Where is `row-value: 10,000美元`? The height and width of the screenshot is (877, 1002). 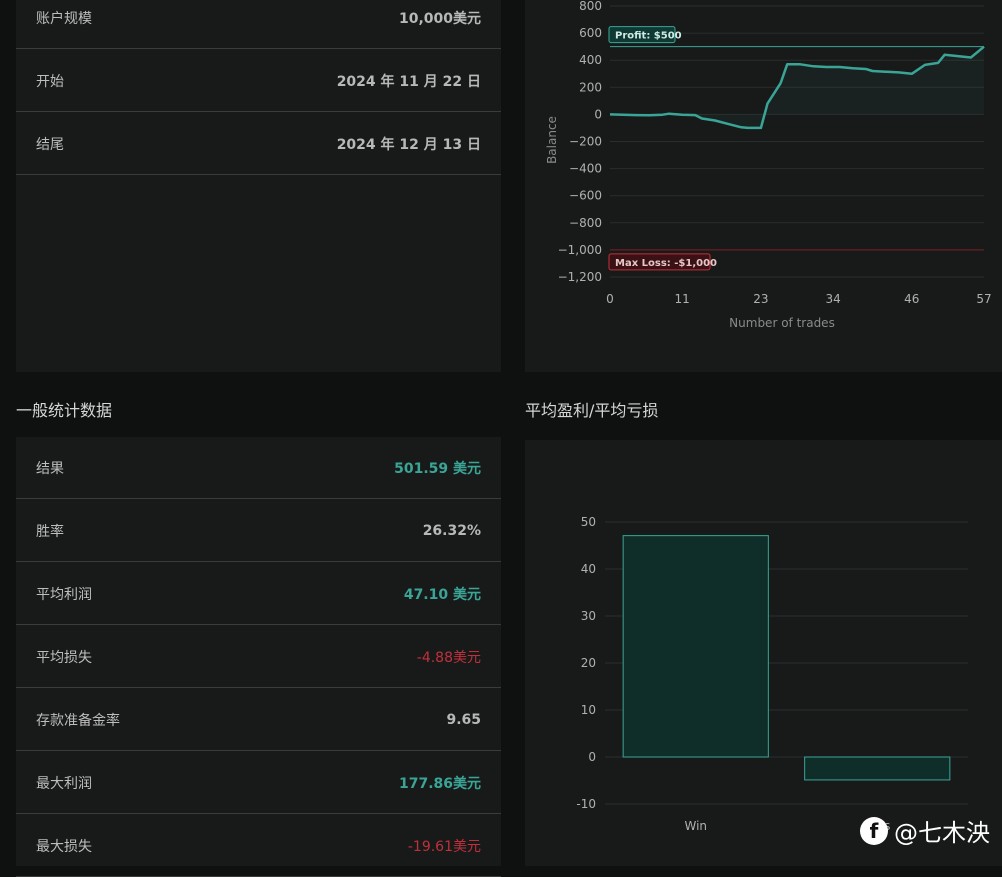
row-value: 10,000美元 is located at coordinates (439, 18).